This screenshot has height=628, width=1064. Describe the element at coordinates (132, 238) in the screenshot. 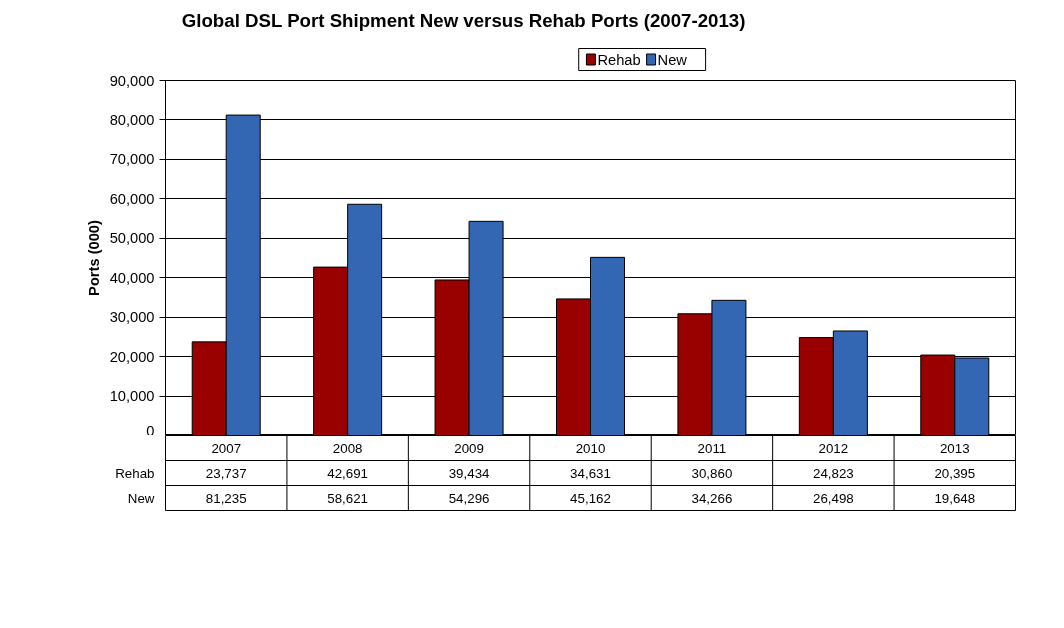

I see `y-tick-label: 50,000` at that location.